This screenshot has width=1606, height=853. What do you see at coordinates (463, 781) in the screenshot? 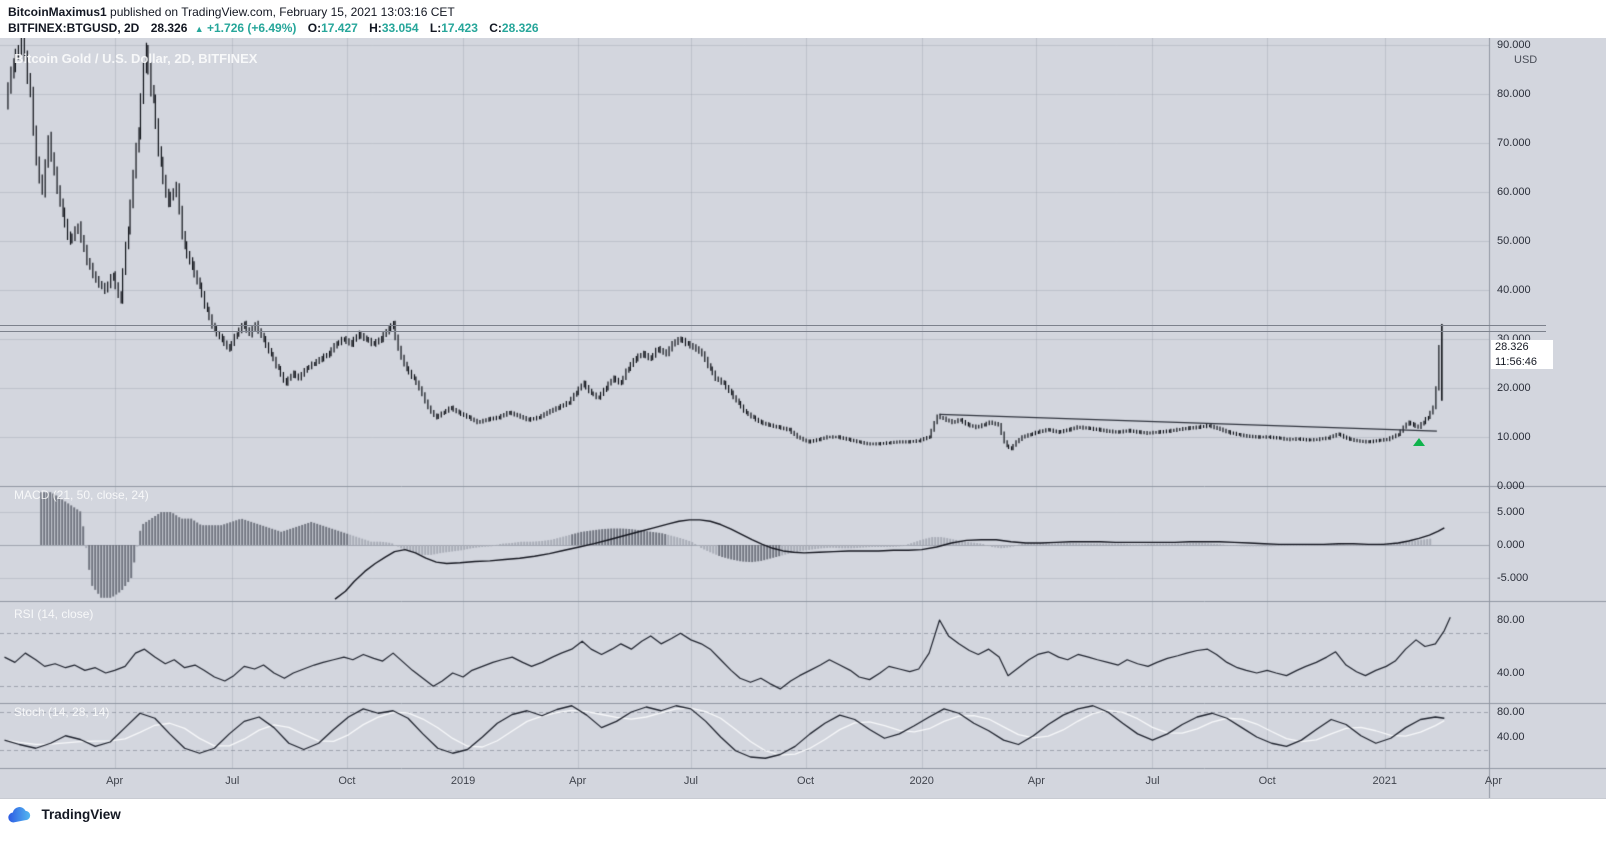
I see `time-axis-label: 2019` at bounding box center [463, 781].